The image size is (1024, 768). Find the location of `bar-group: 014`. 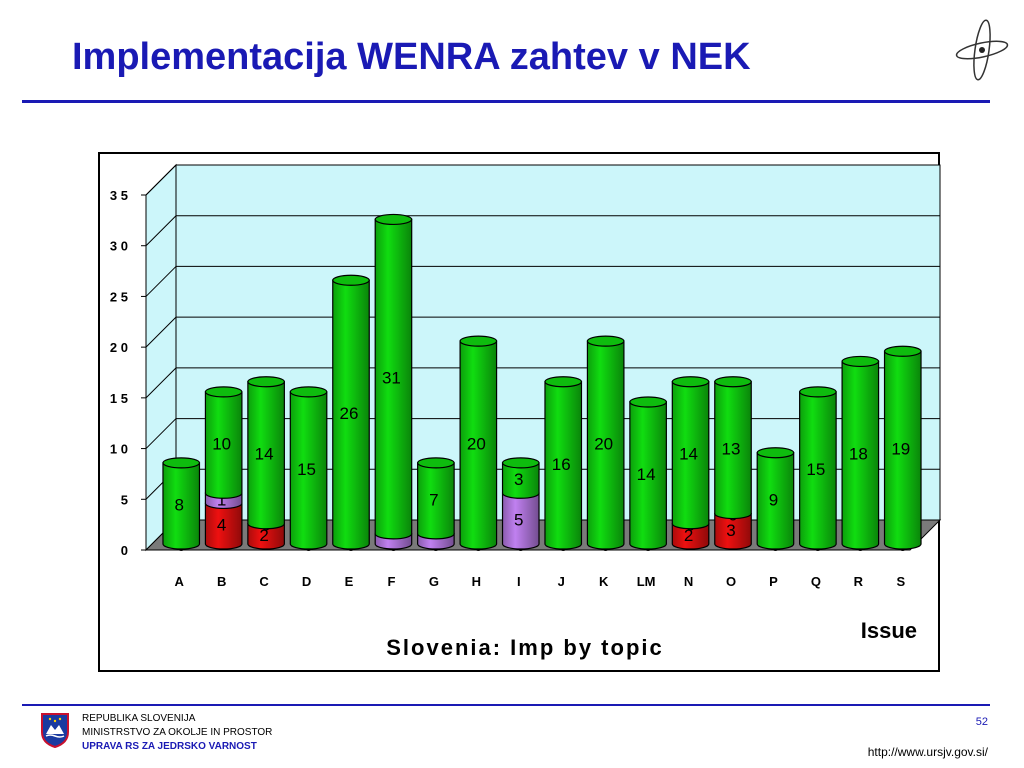

bar-group: 014 is located at coordinates (648, 475).